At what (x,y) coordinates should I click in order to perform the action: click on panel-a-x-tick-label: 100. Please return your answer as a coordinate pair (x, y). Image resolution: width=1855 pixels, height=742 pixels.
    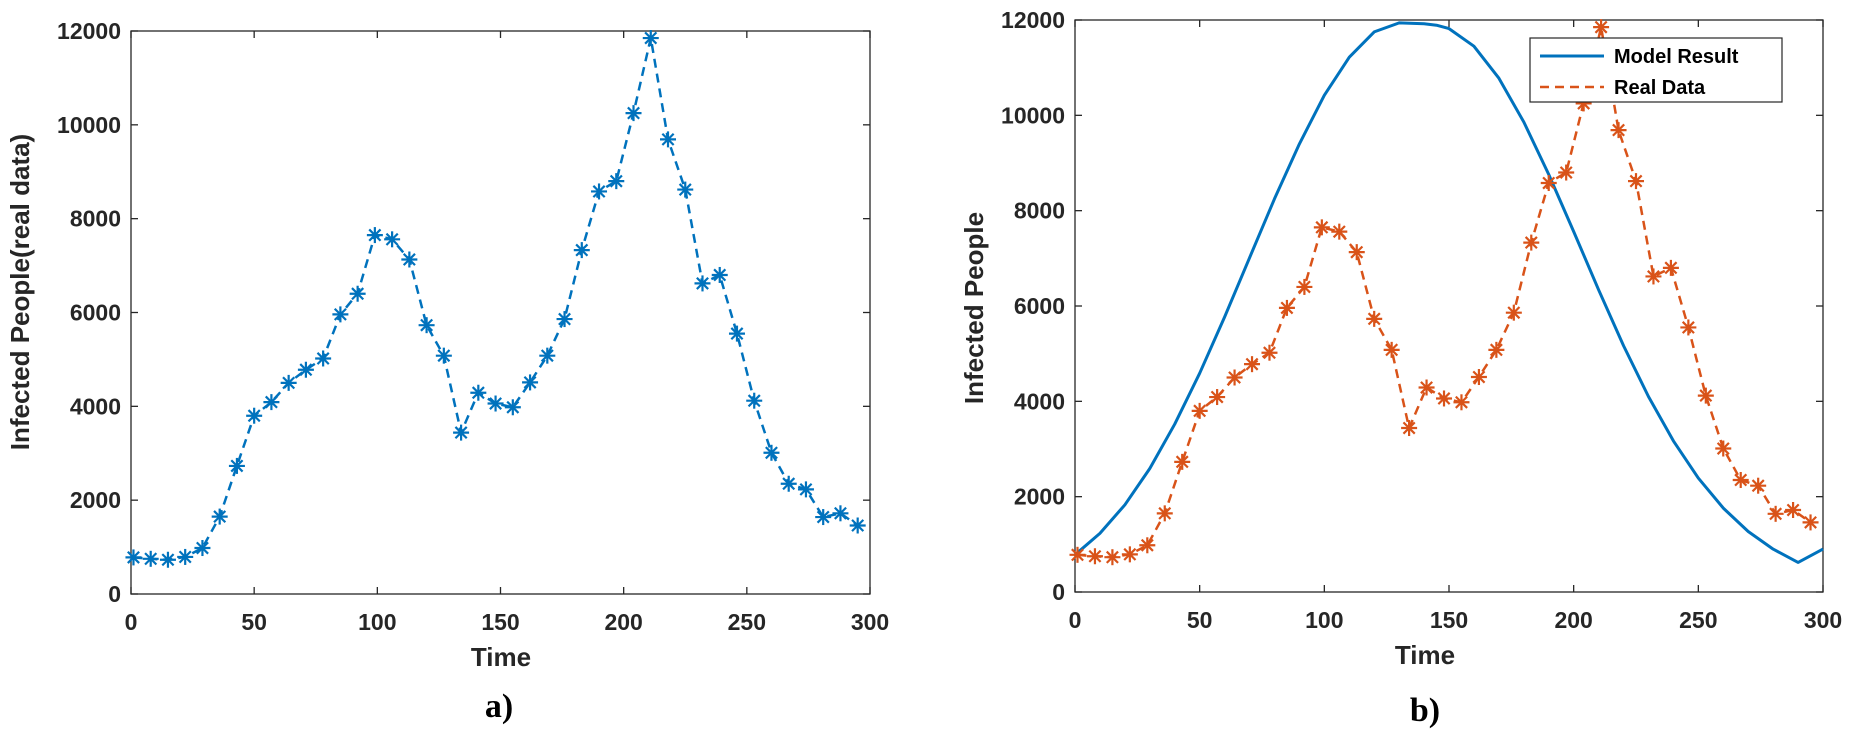
    Looking at the image, I should click on (377, 622).